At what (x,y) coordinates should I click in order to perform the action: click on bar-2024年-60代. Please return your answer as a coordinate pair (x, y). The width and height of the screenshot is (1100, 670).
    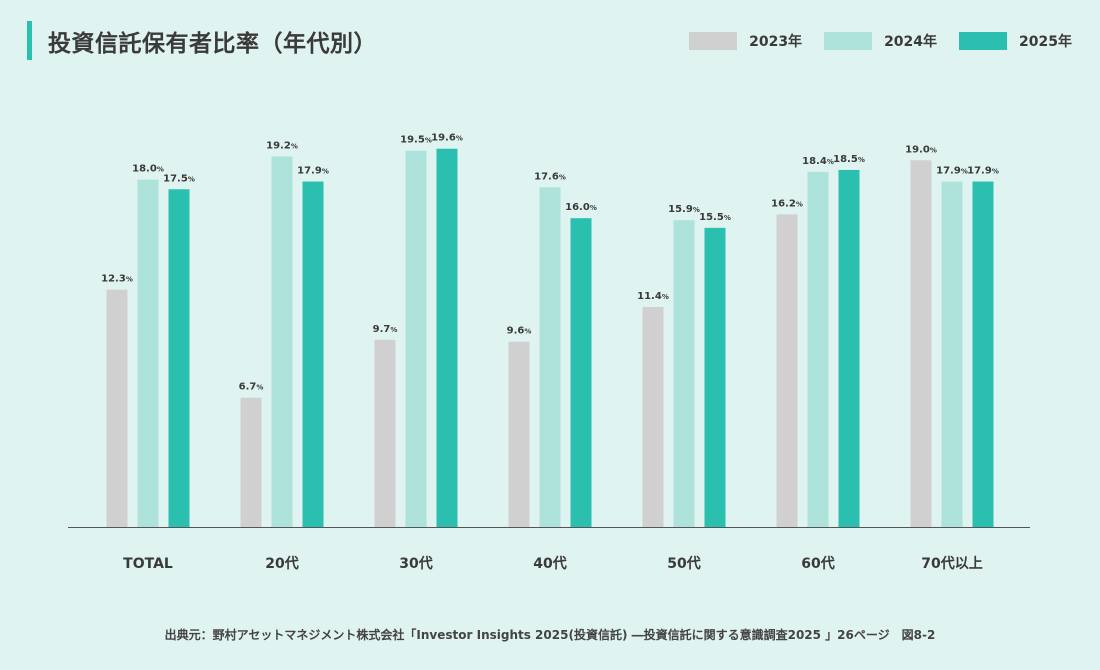
    Looking at the image, I should click on (818, 349).